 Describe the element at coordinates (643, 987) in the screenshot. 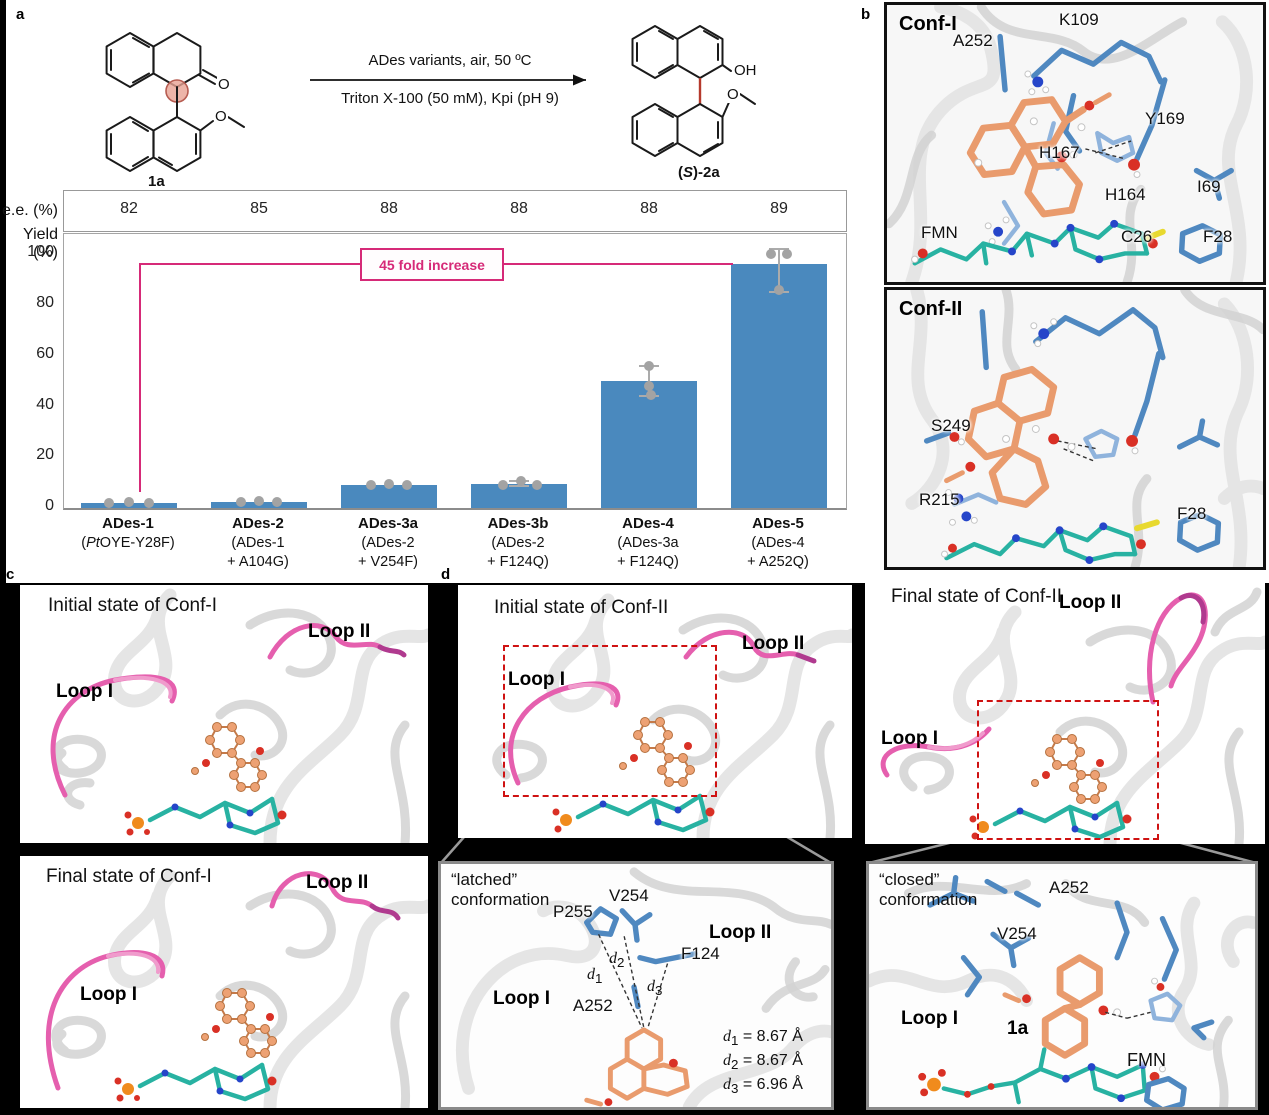

I see `latched-scene` at that location.